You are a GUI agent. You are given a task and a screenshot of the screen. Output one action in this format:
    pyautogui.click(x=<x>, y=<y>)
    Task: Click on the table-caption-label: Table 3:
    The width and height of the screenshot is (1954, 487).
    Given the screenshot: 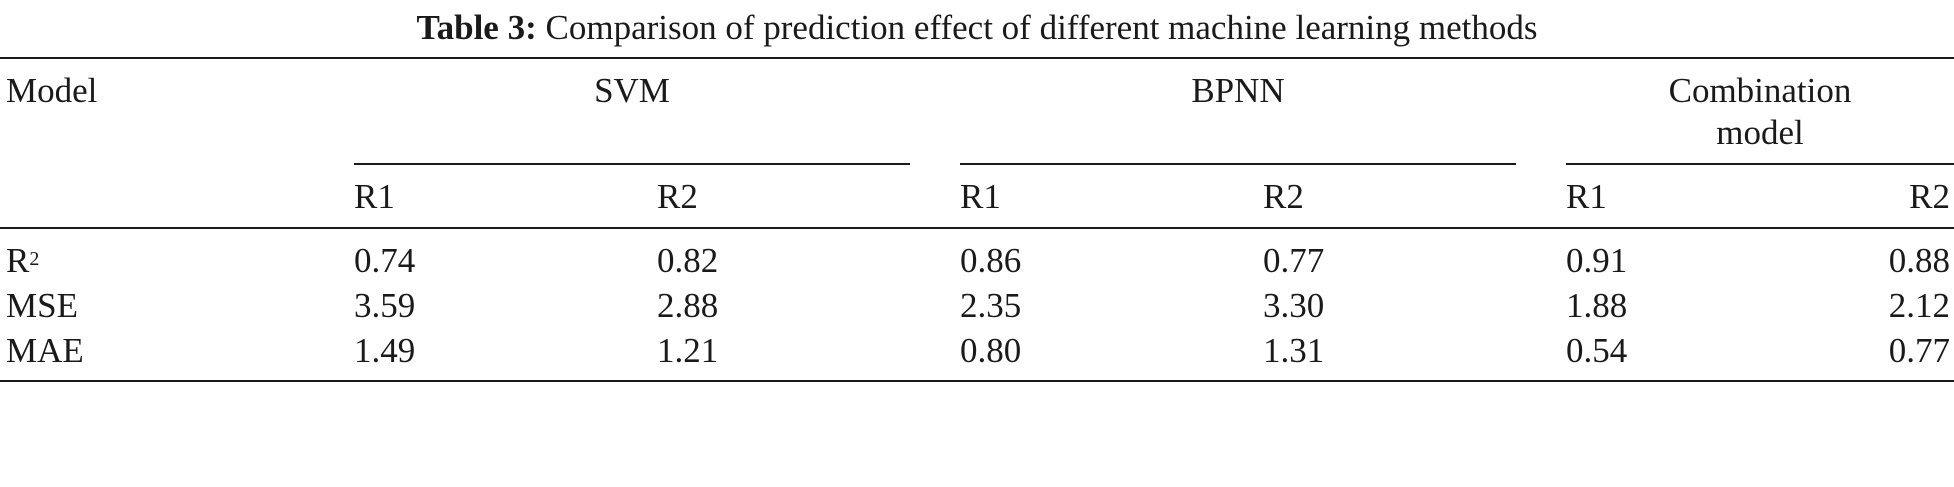 What is the action you would take?
    pyautogui.click(x=476, y=27)
    